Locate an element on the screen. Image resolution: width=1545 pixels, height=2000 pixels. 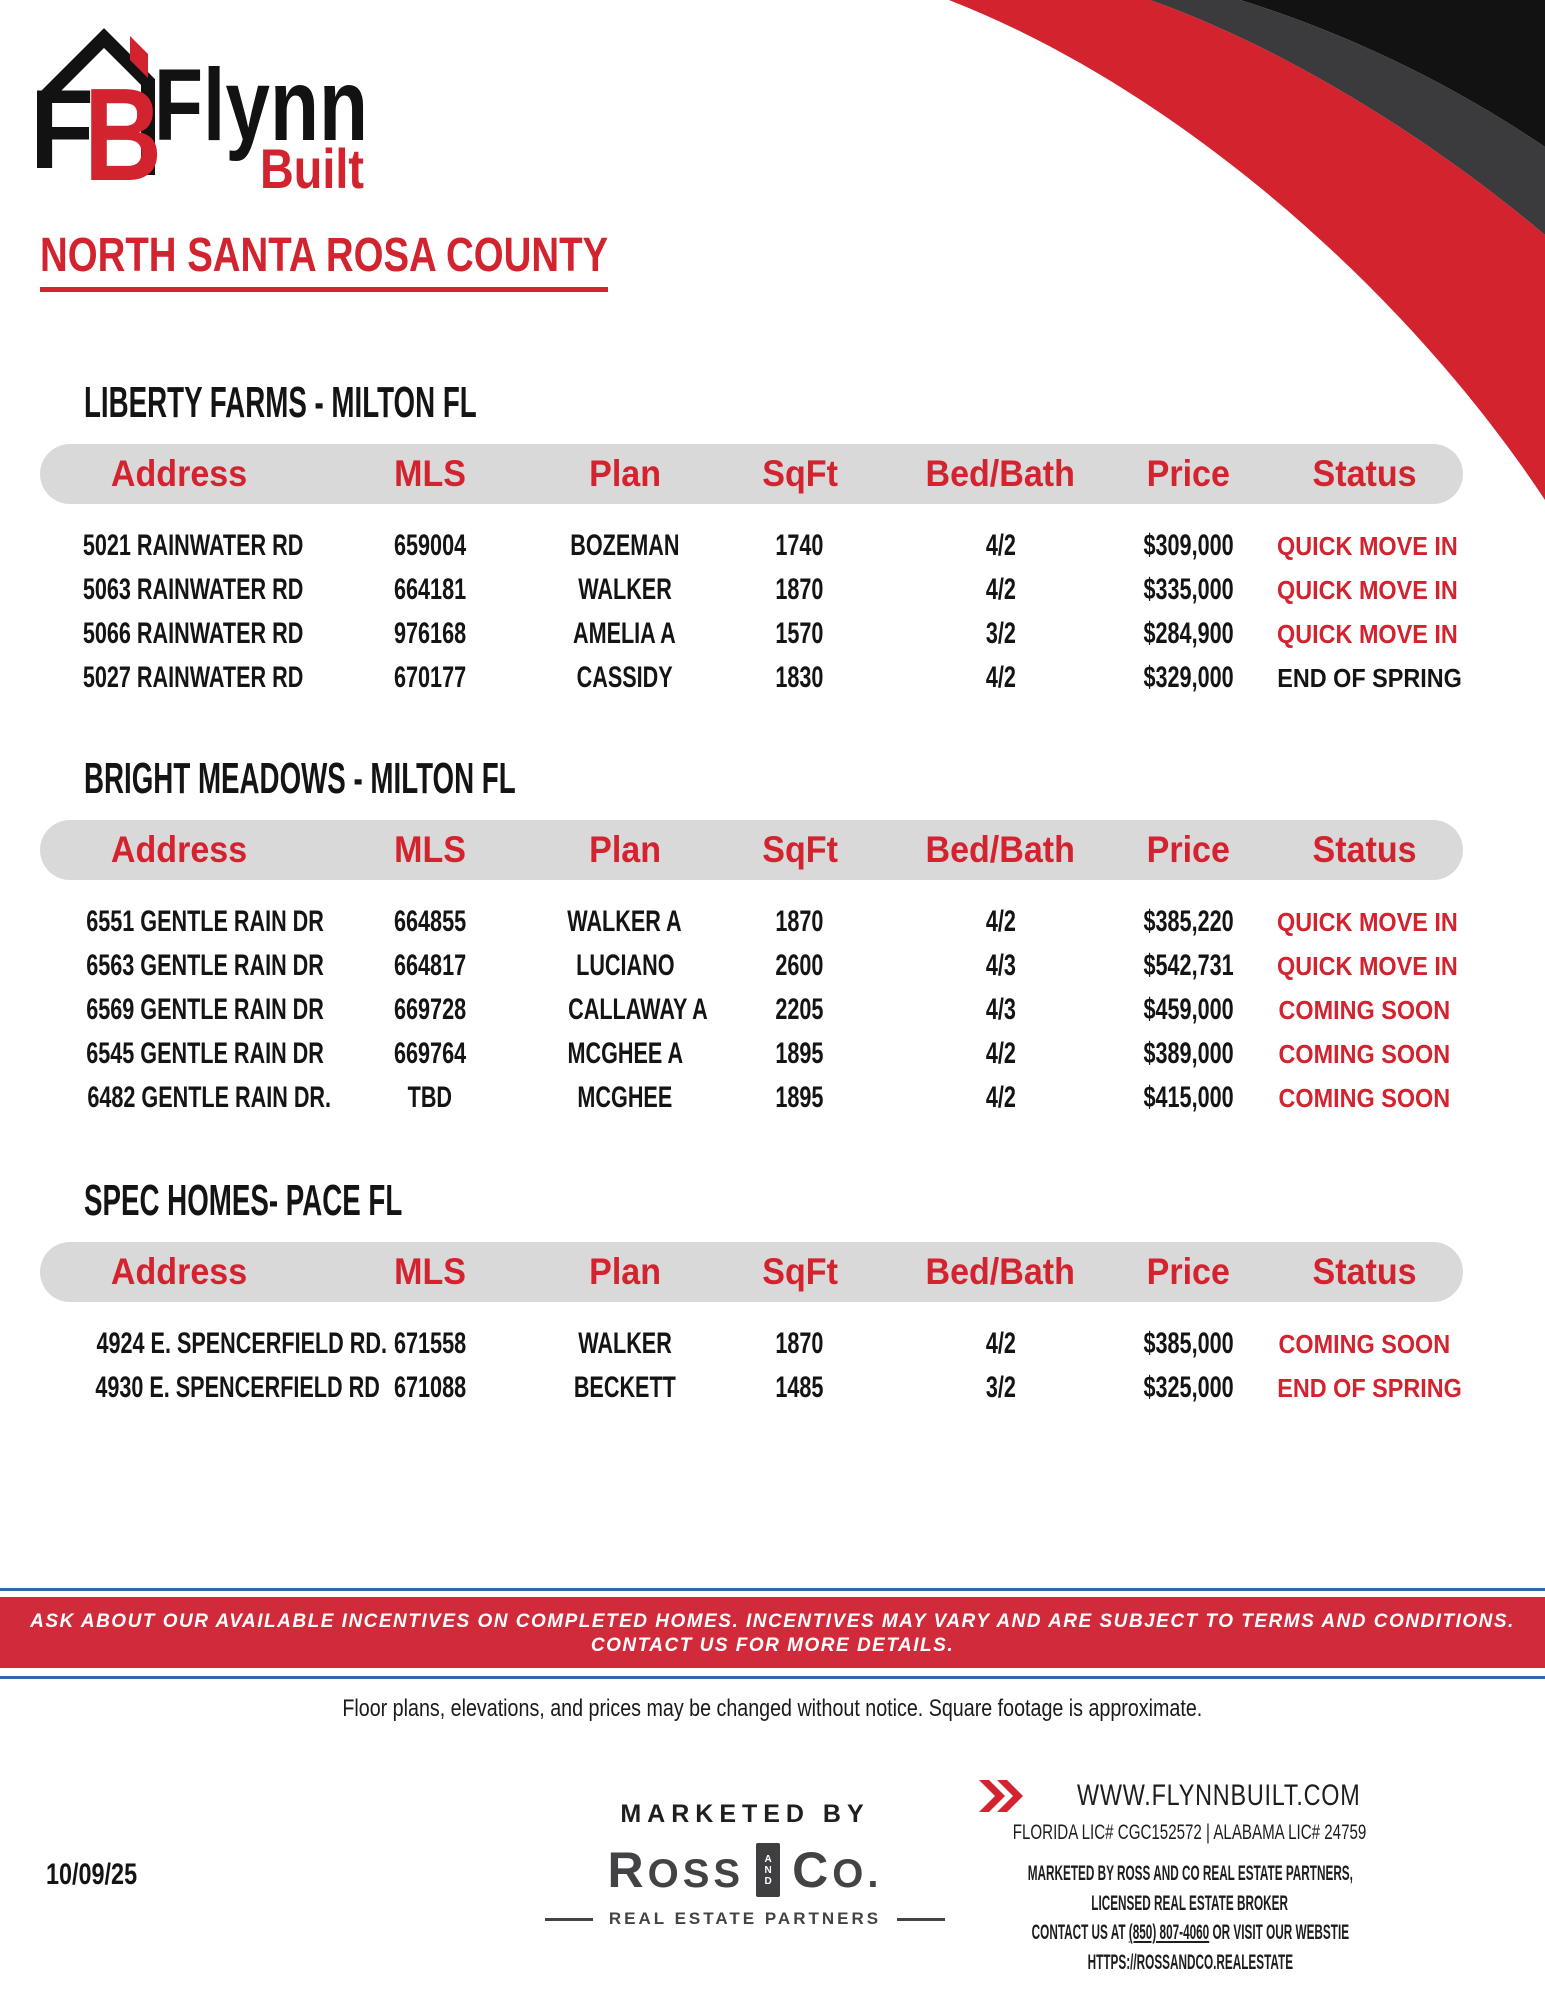
tagline-right-rule is located at coordinates (921, 1919).